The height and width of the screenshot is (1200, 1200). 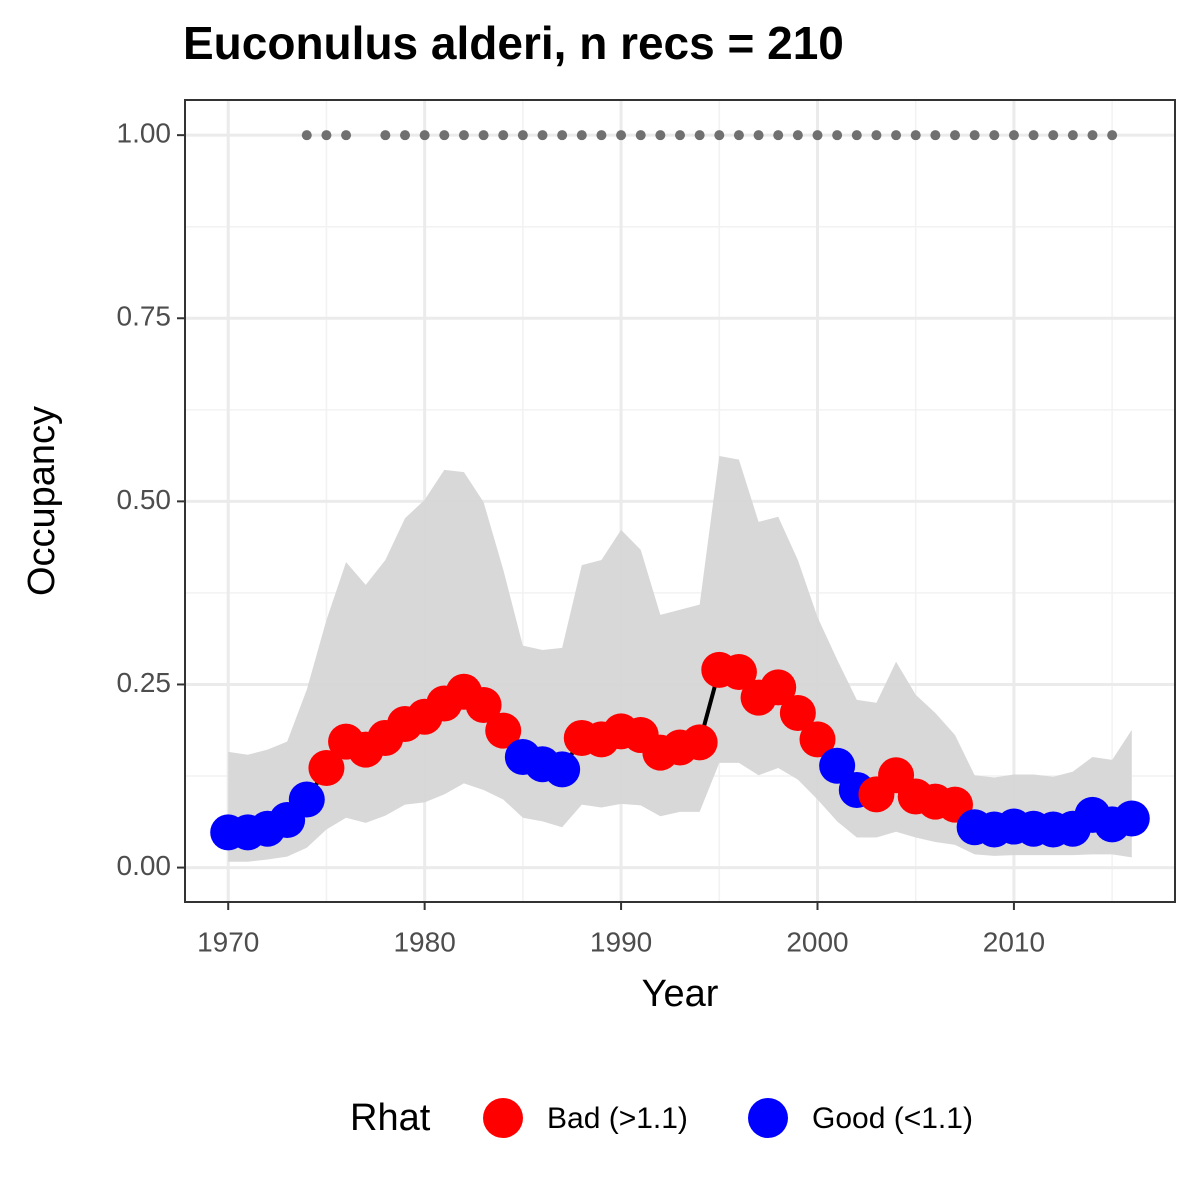 I want to click on y-axis-title: Occupancy, so click(x=42, y=501).